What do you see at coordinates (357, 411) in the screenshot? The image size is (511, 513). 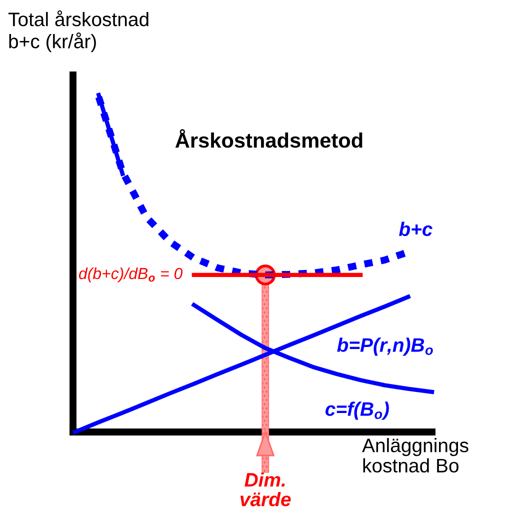 I see `series-label: c=f(B$_{o}$)` at bounding box center [357, 411].